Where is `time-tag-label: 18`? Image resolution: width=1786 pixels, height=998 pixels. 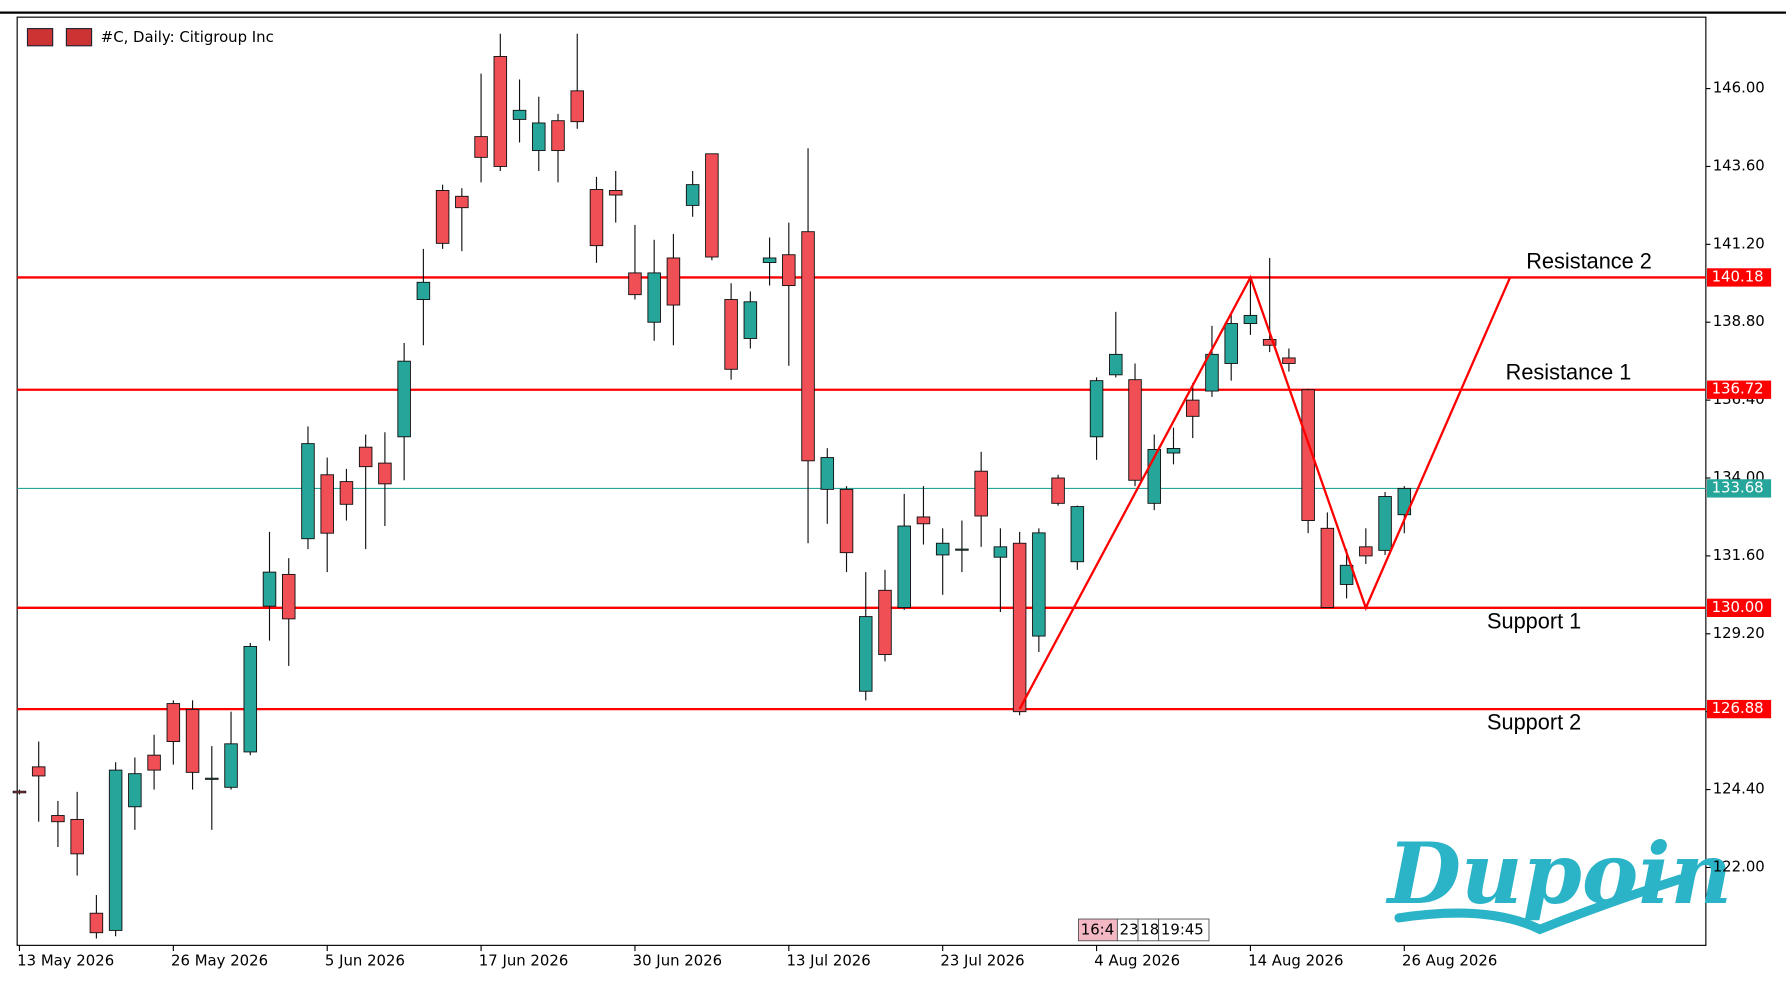
time-tag-label: 18 is located at coordinates (1149, 929).